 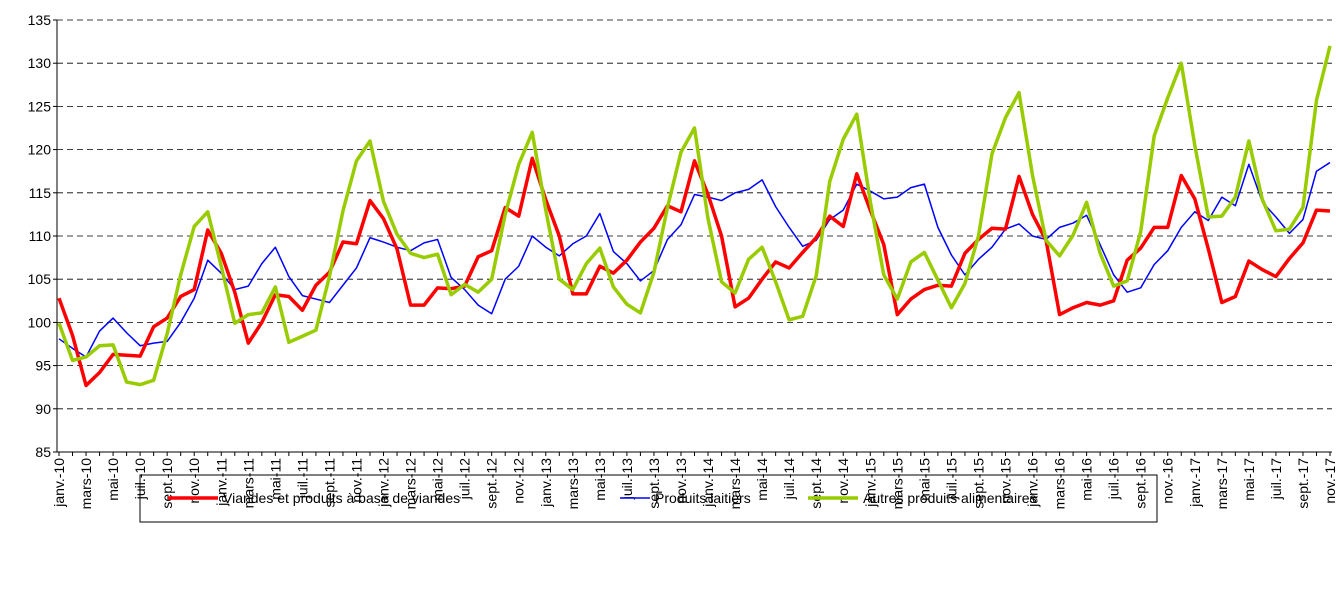 I want to click on x-tick-label: juil.-16, so click(x=1114, y=479).